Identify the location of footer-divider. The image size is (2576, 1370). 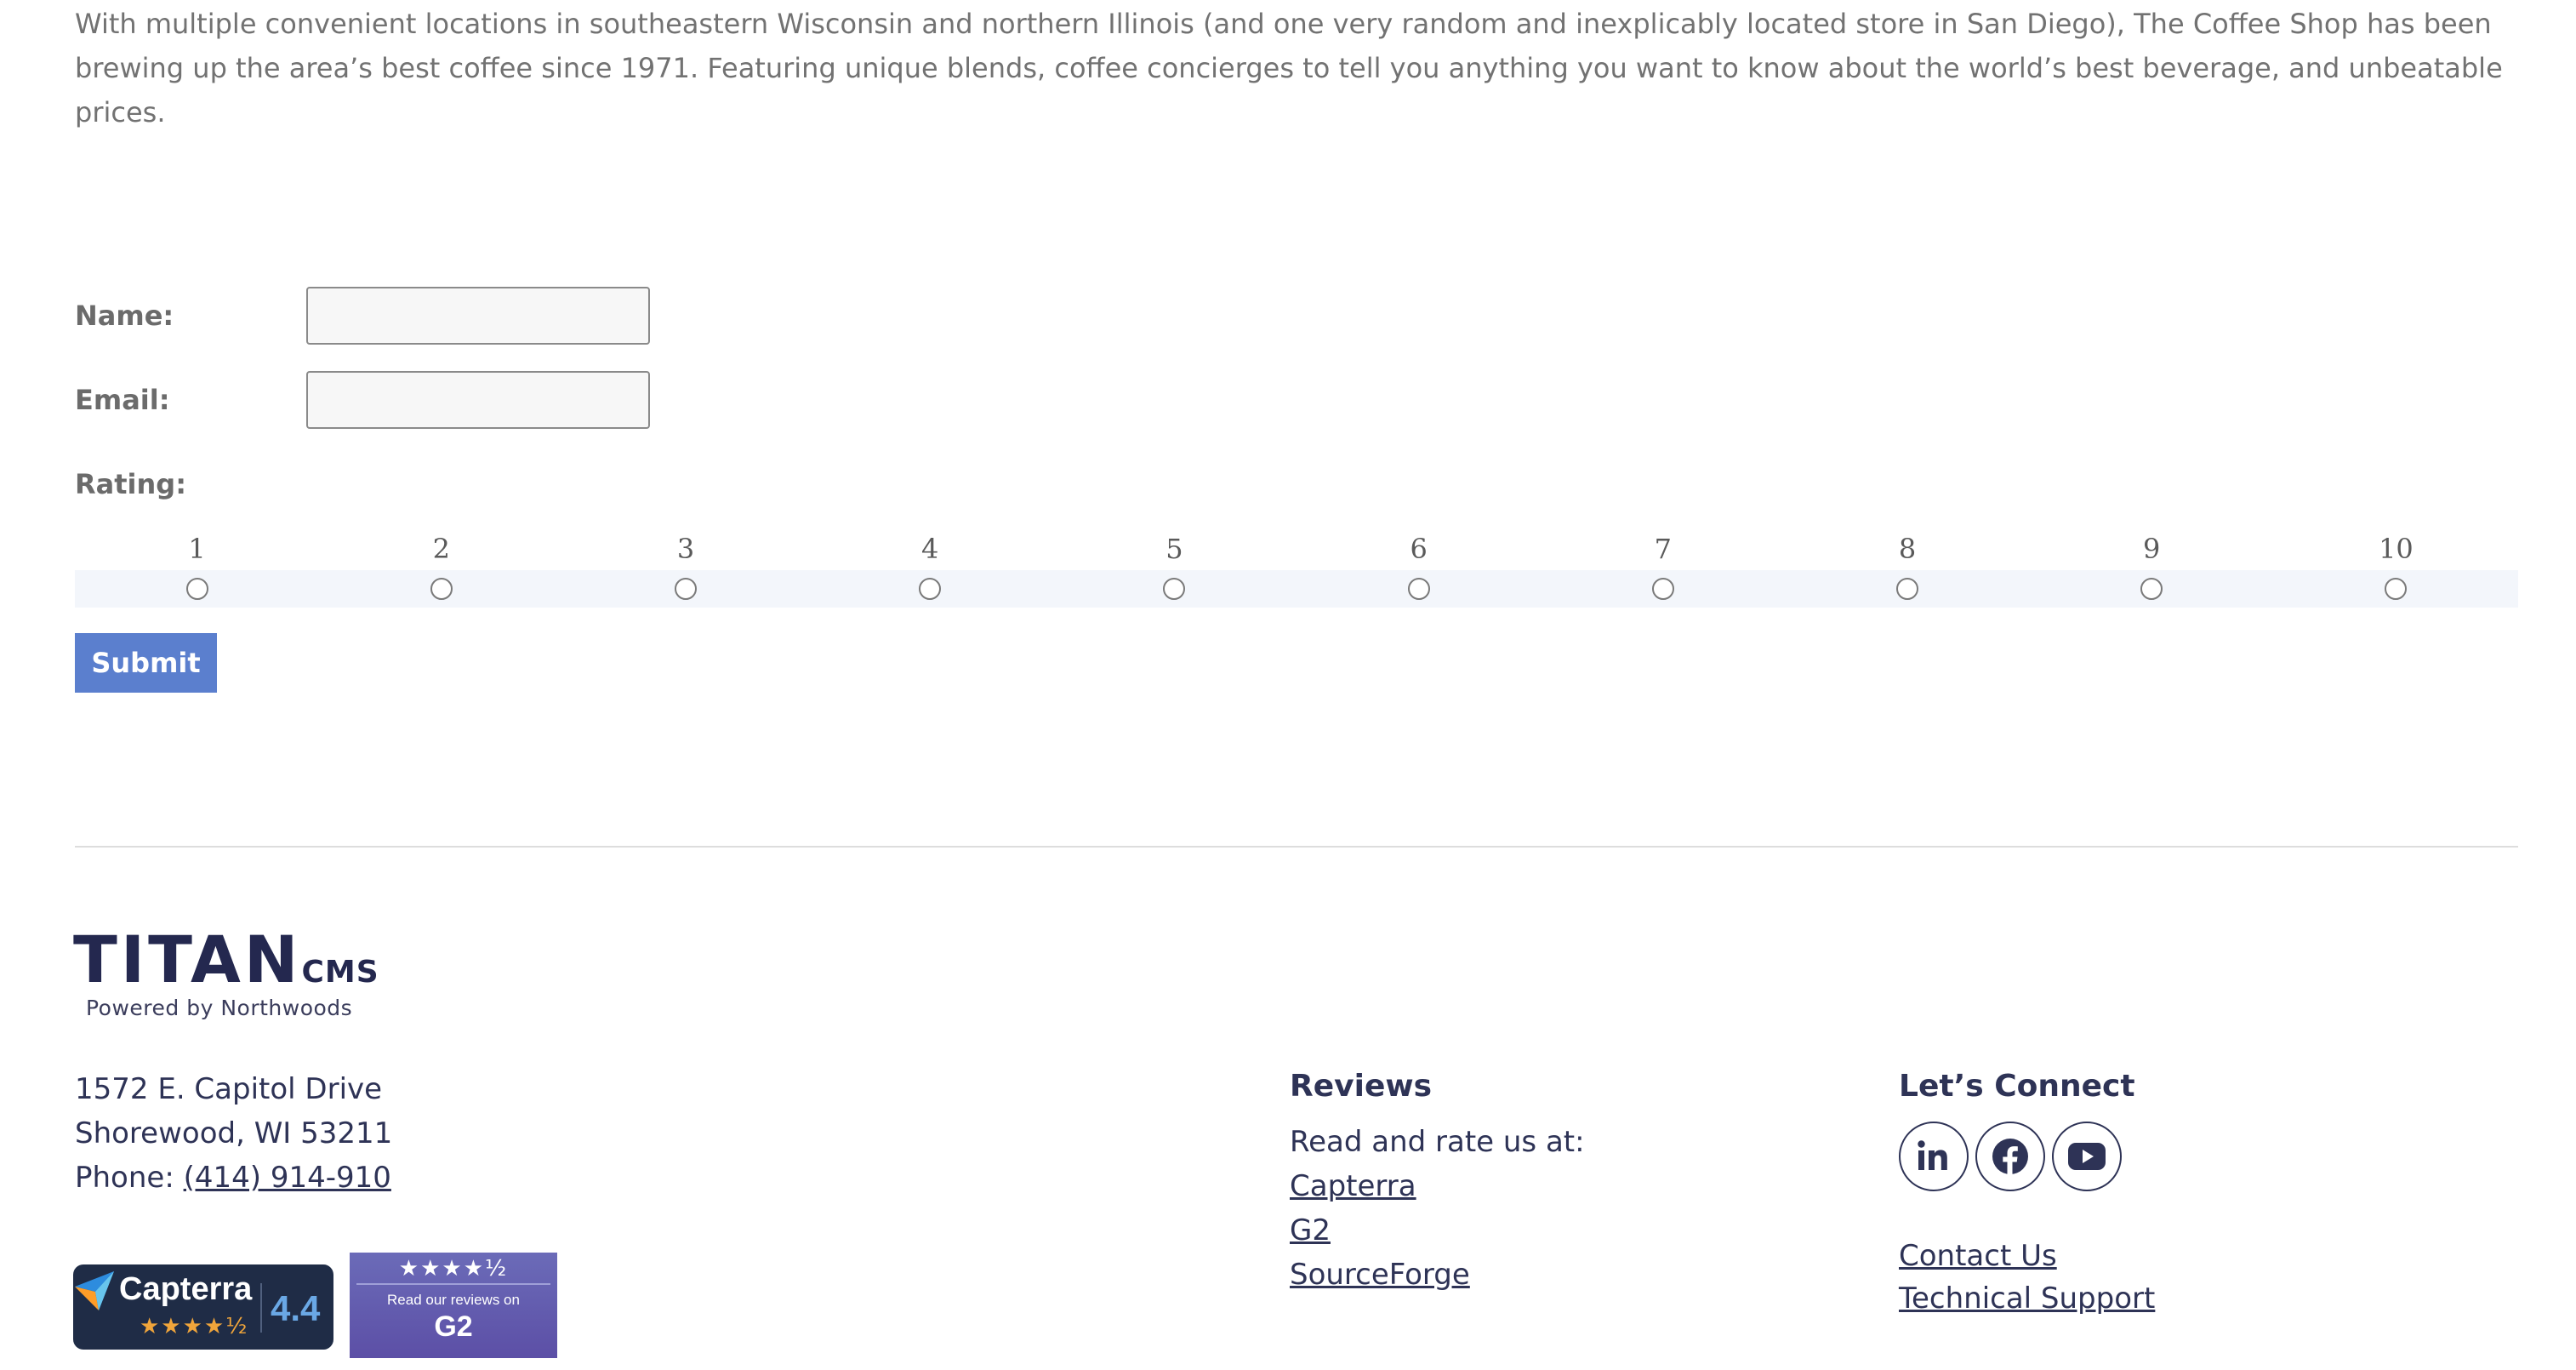
(1296, 847).